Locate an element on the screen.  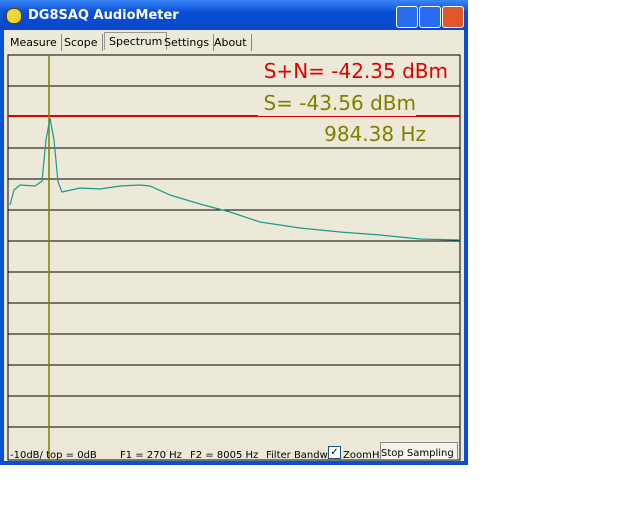
unit-label: Hz is located at coordinates (378, 455).